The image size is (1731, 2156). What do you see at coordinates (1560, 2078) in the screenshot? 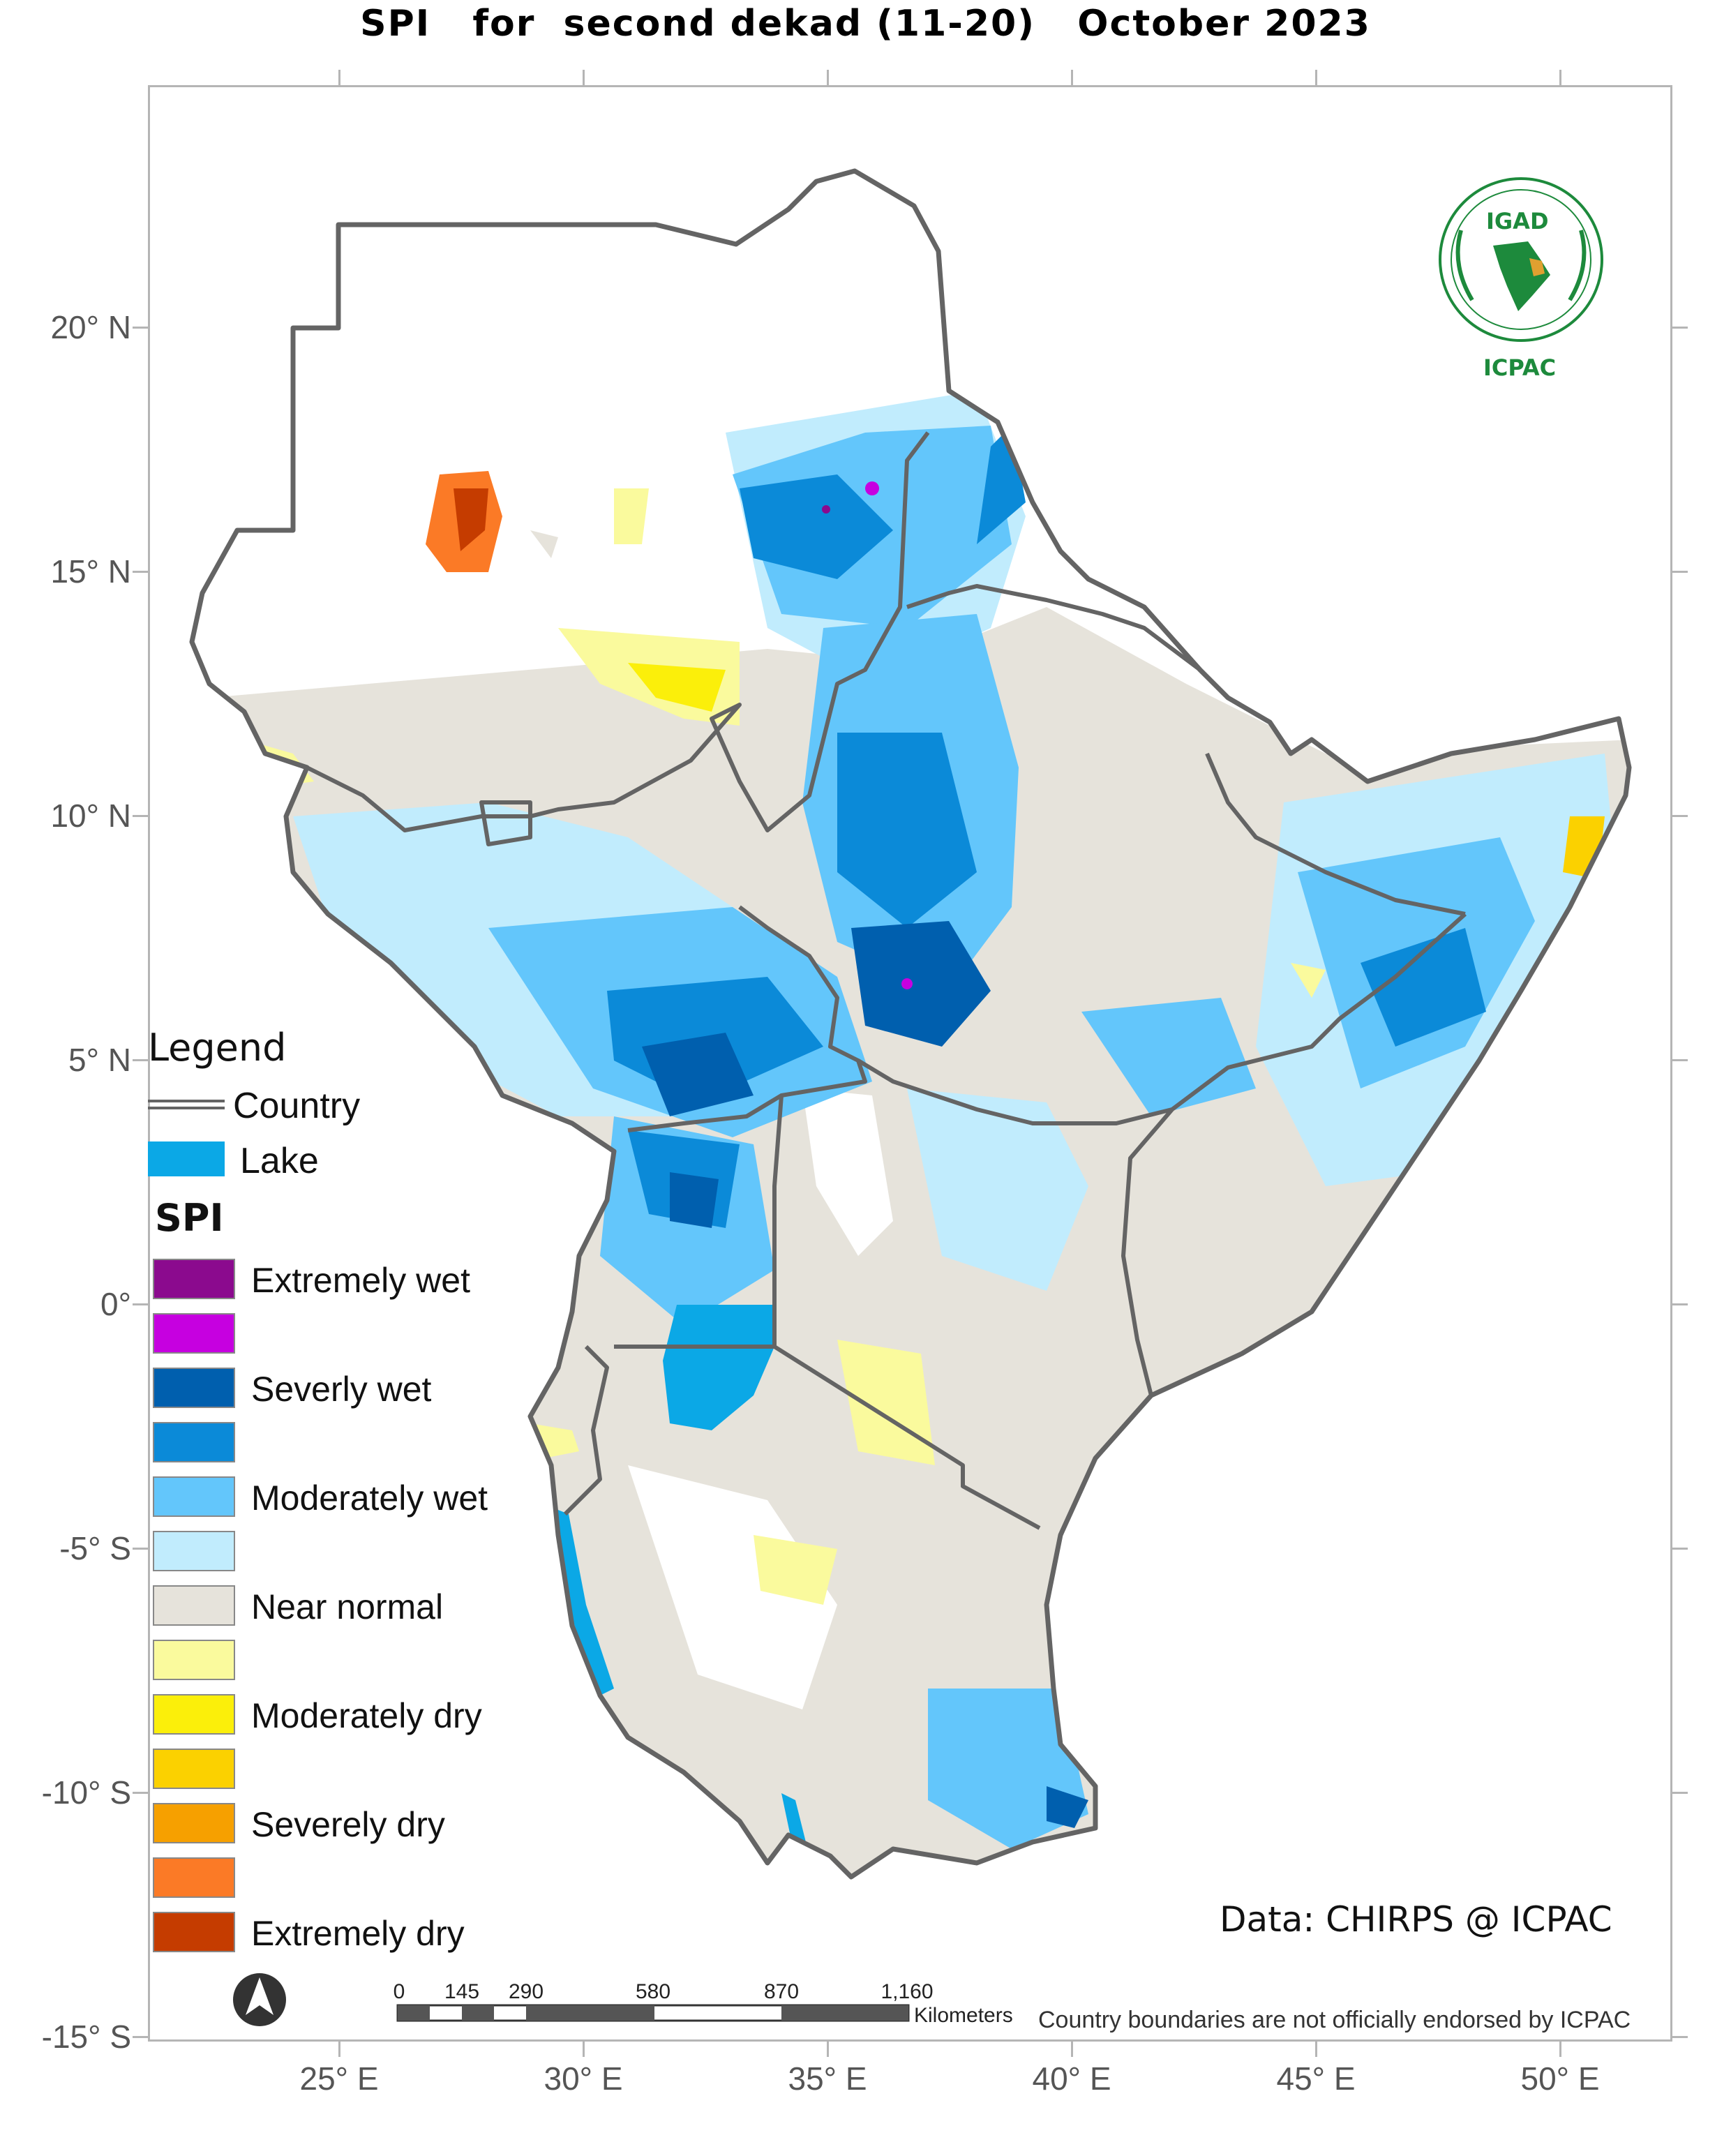
I see `lon-label-50e: 50° E` at bounding box center [1560, 2078].